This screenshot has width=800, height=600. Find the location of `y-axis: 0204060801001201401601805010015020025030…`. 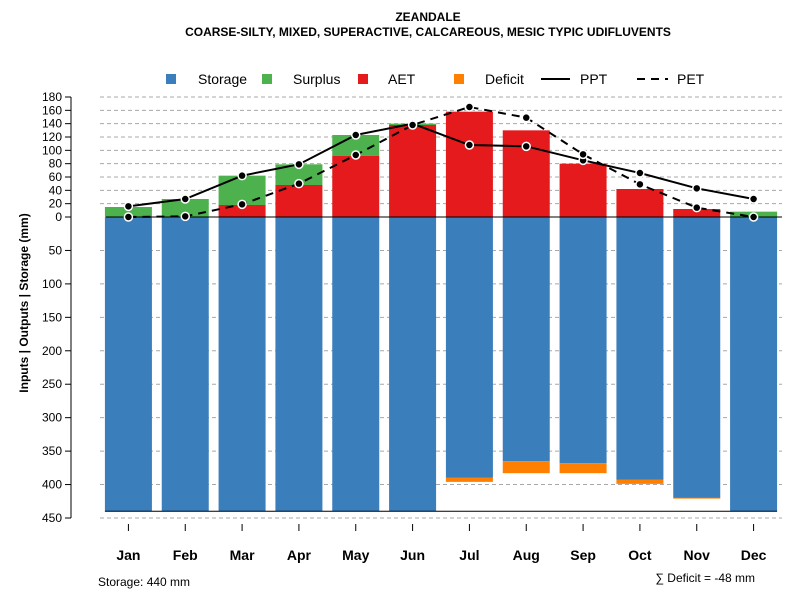

y-axis: 0204060801001201401601805010015020025030… is located at coordinates (57, 307).